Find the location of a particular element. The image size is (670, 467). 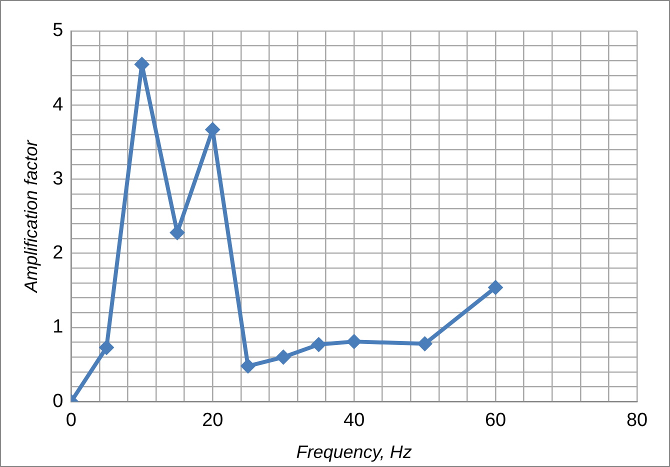

y-tick-label: 5 is located at coordinates (58, 31).